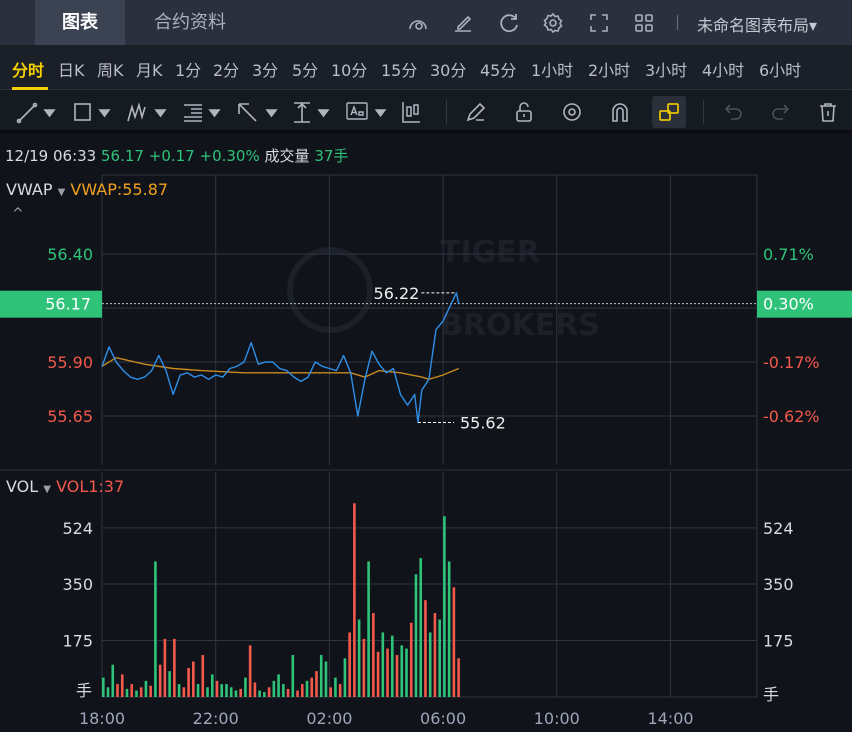  I want to click on indicator-name: VWAP, so click(29, 189).